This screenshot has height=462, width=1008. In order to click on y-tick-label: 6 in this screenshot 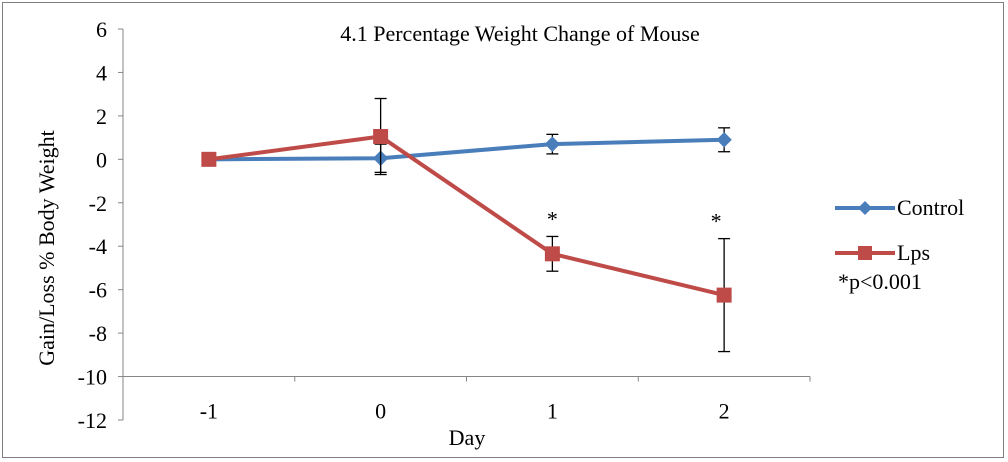, I will do `click(101, 29)`.